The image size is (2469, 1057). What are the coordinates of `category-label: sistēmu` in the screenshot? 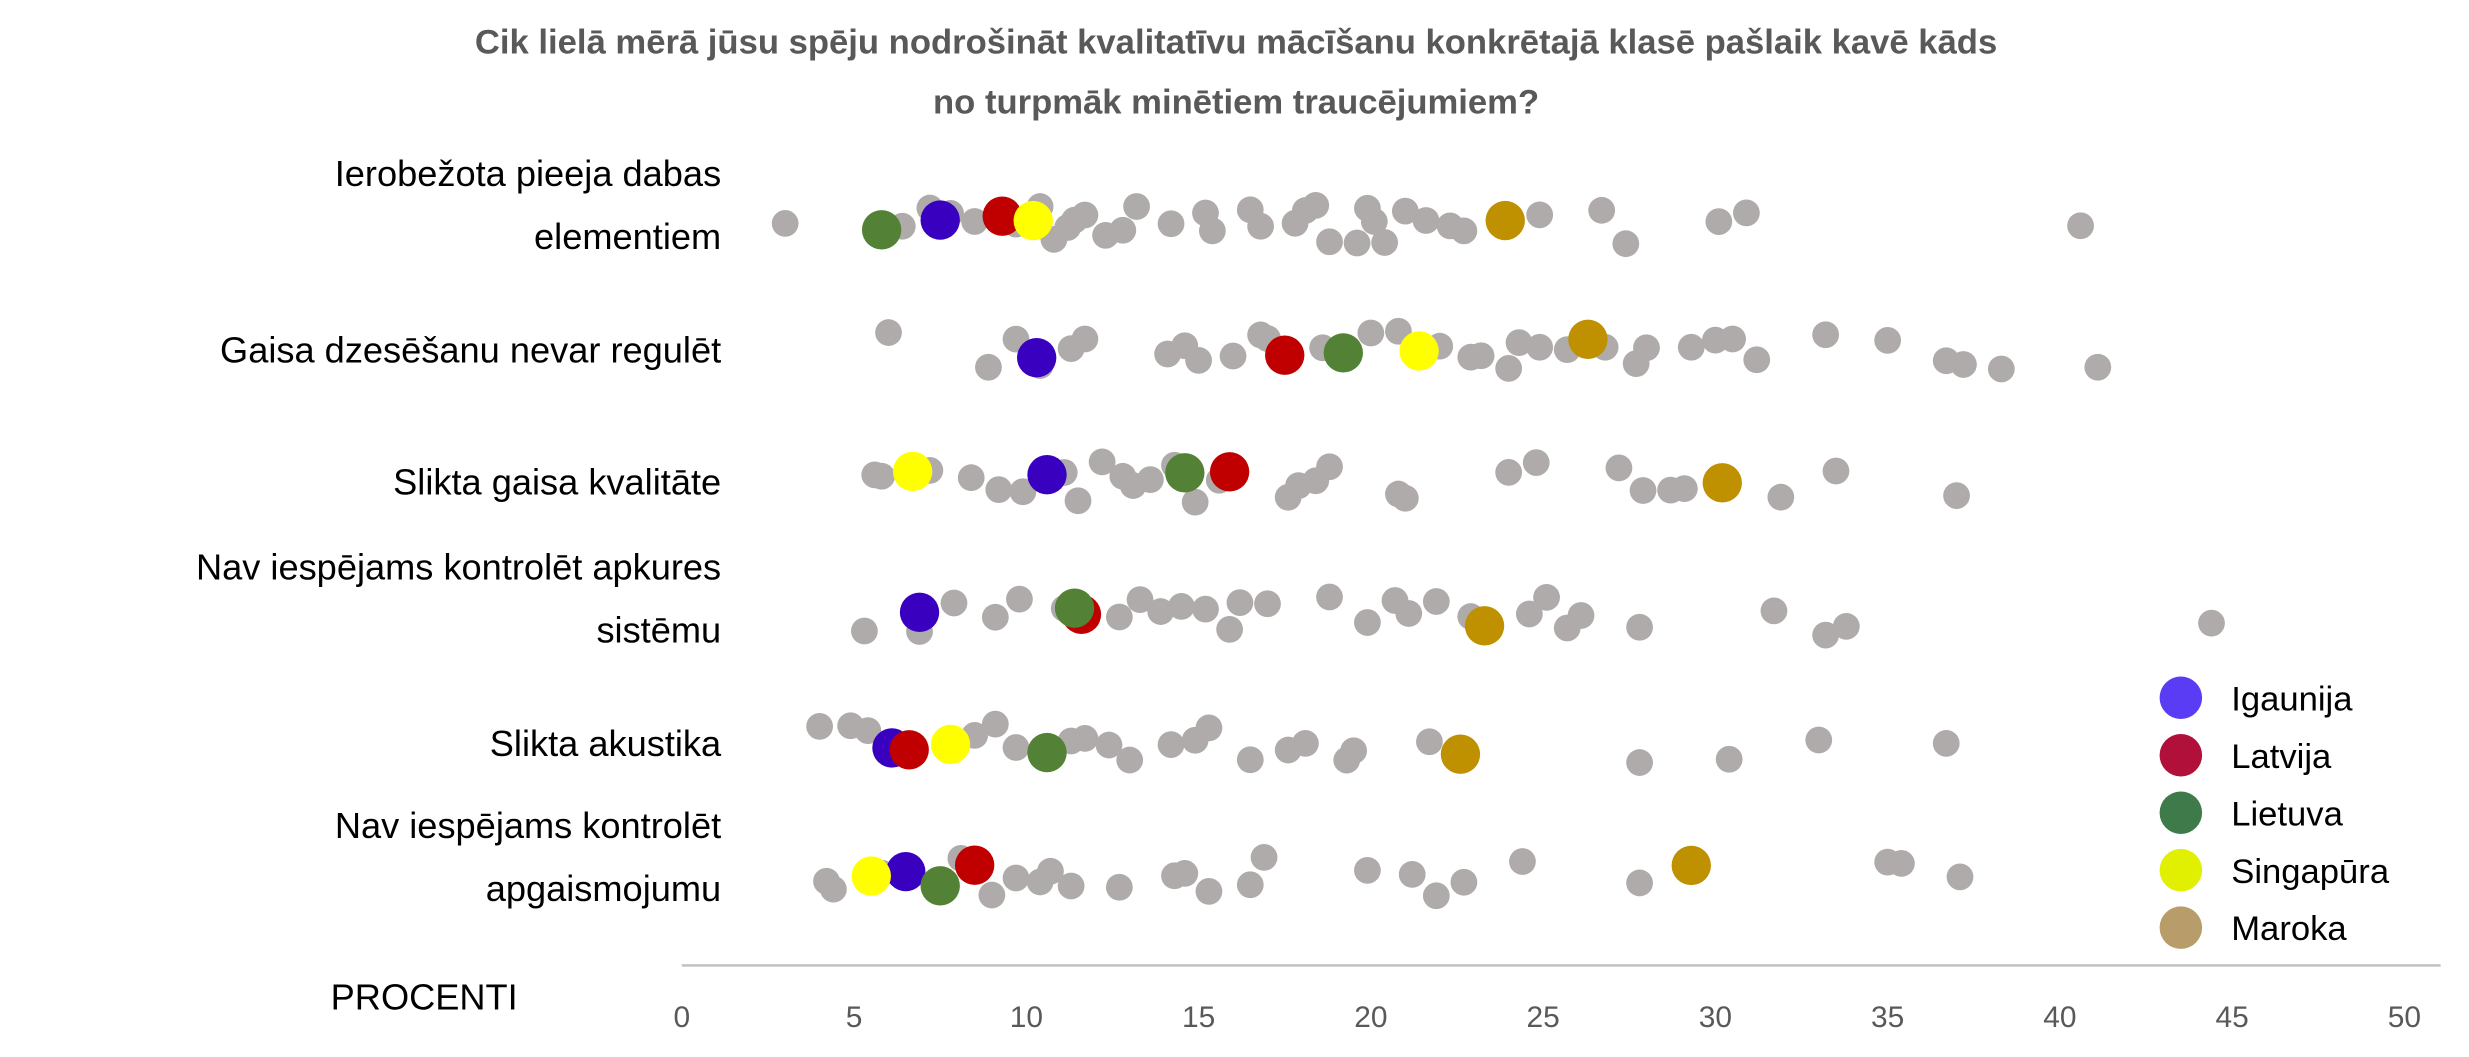 It's located at (658, 630).